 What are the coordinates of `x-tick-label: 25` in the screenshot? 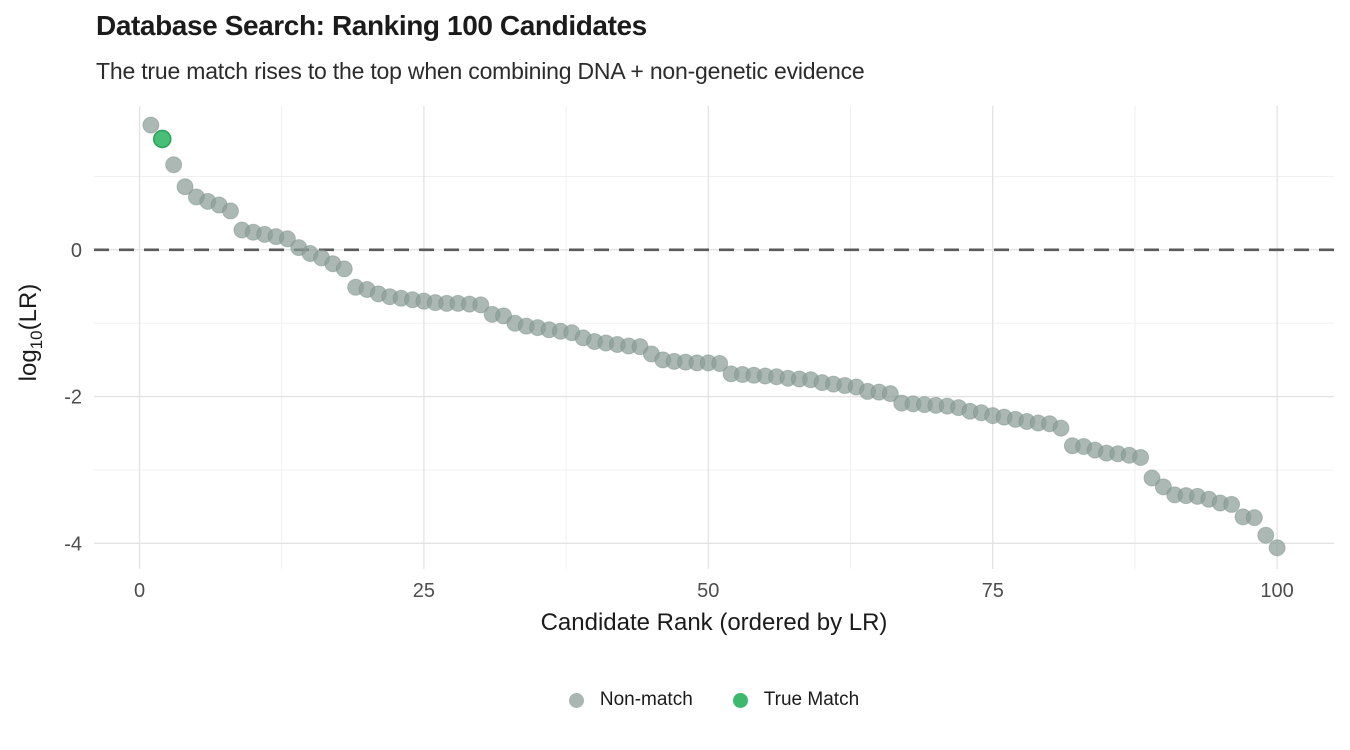 It's located at (424, 591).